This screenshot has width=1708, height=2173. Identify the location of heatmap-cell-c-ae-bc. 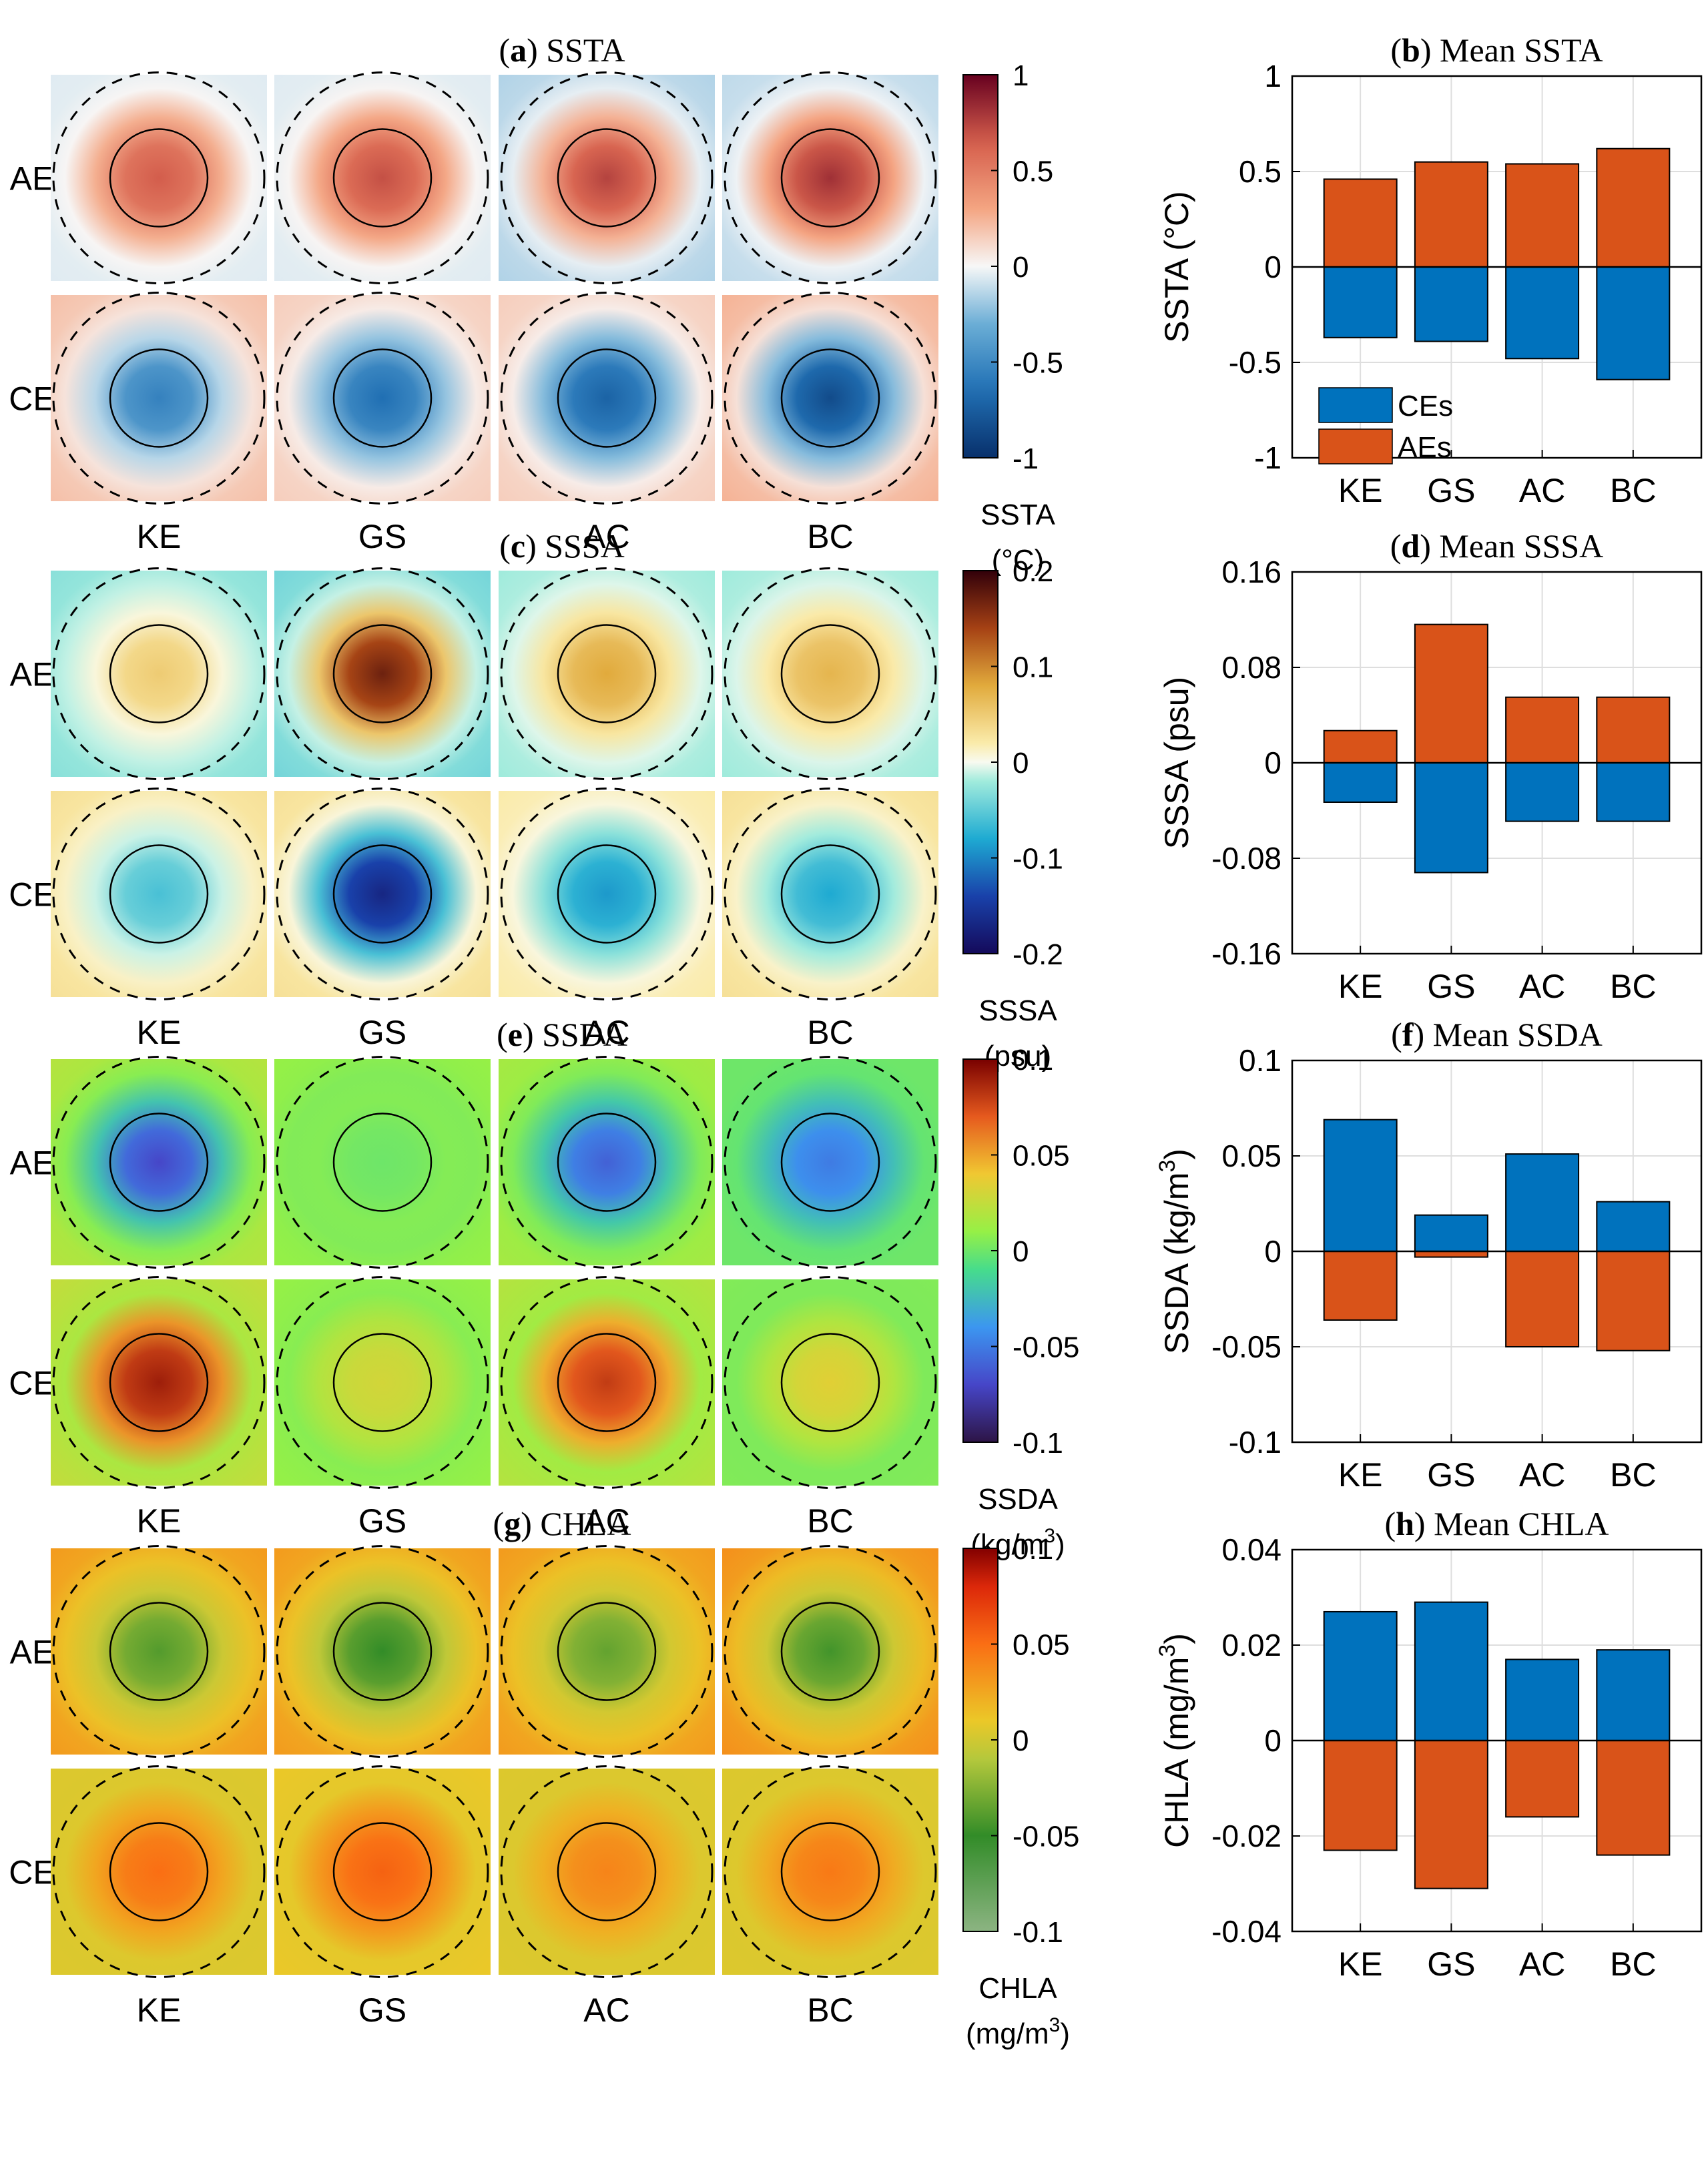
(830, 674).